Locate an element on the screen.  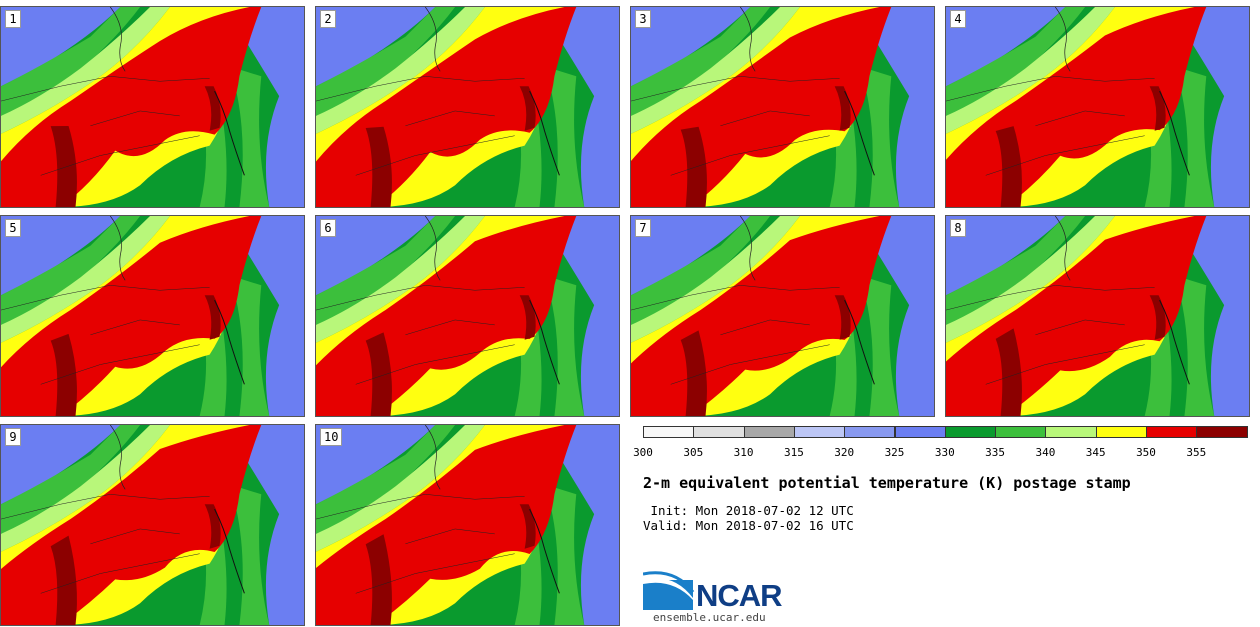
colorbar-tick-label: 320 is located at coordinates (844, 452).